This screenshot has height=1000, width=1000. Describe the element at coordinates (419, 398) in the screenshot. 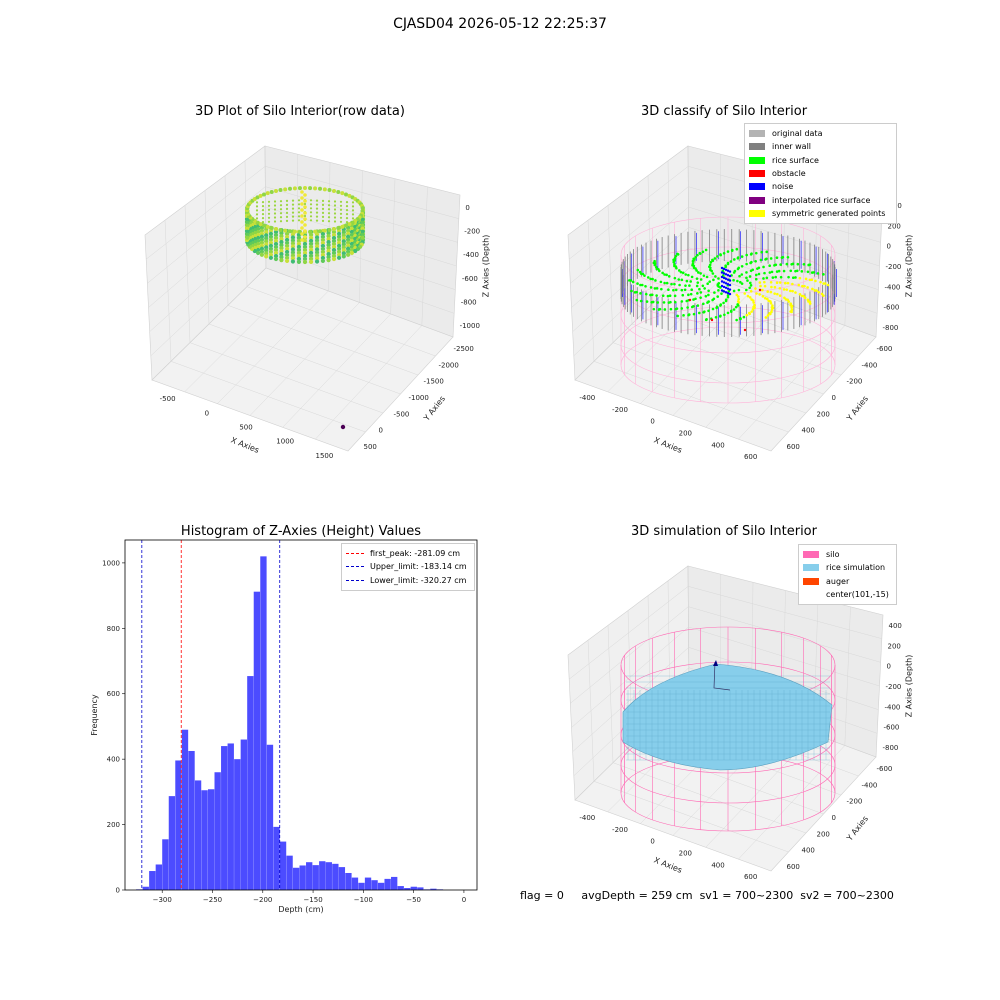

I see `y-tick-label: -1000` at that location.